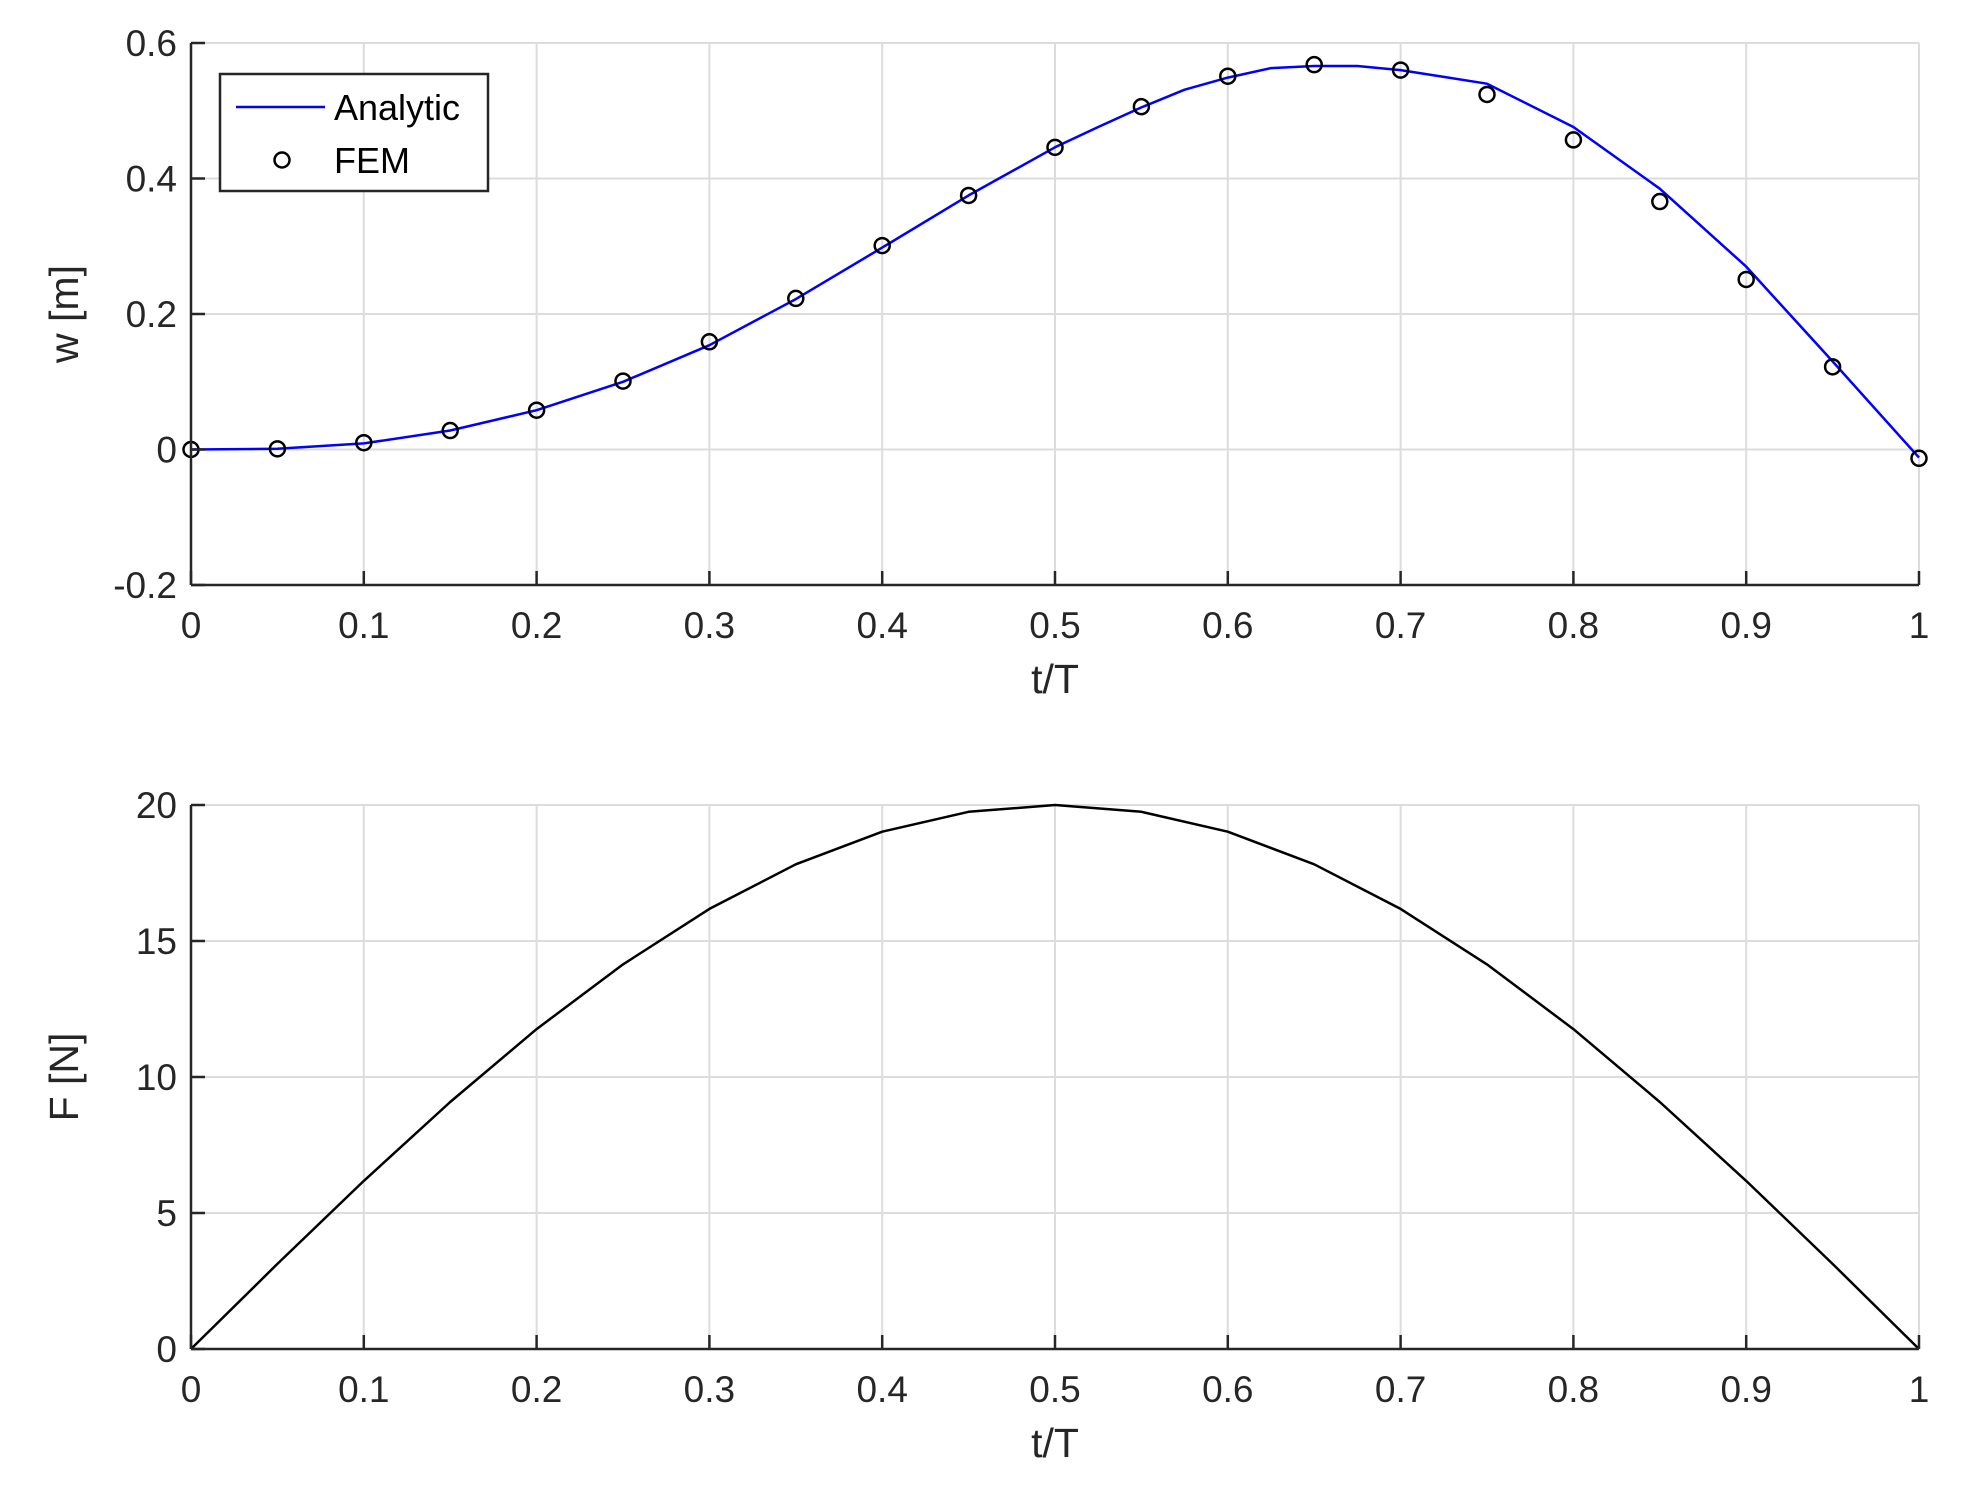 The width and height of the screenshot is (1967, 1500). I want to click on f-x-axis-label: t/T, so click(1055, 1443).